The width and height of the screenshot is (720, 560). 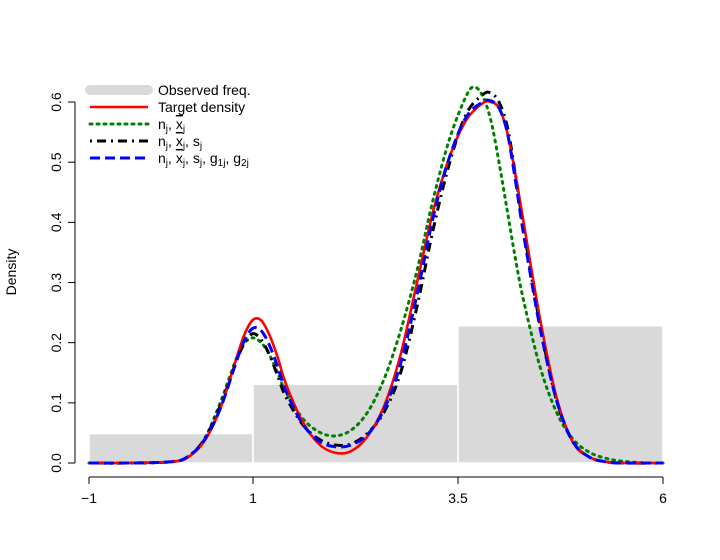 I want to click on y-tick-label-6: 0.6, so click(x=56, y=102).